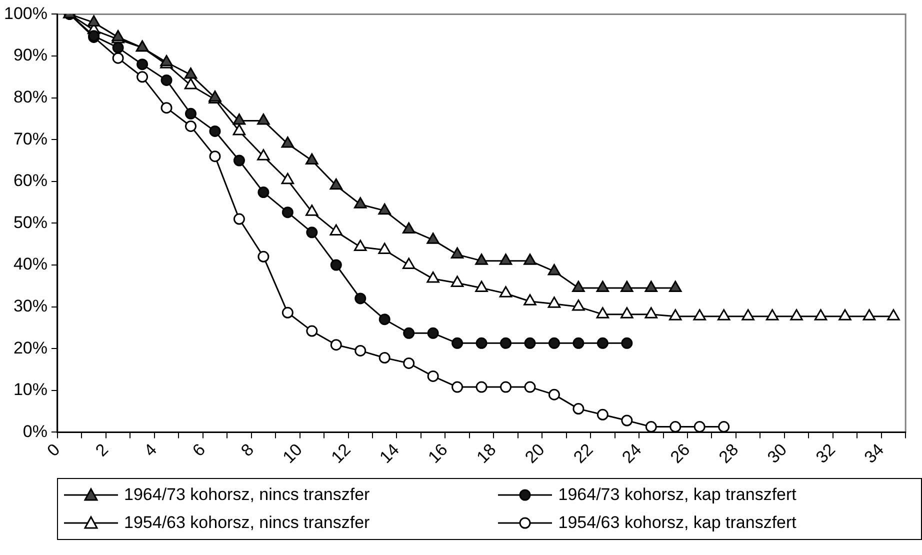 The height and width of the screenshot is (555, 922). I want to click on legend-label: 1954/63 kohorsz, nincs transzfer, so click(247, 523).